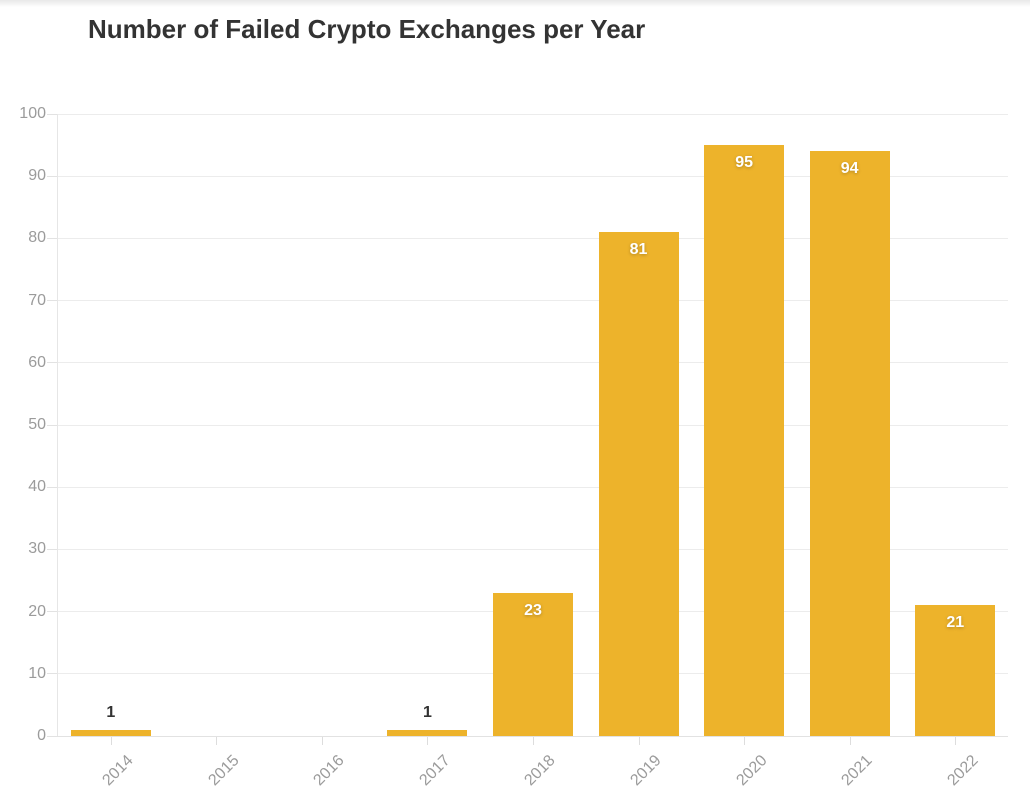  I want to click on y-axis-label: 10, so click(37, 673).